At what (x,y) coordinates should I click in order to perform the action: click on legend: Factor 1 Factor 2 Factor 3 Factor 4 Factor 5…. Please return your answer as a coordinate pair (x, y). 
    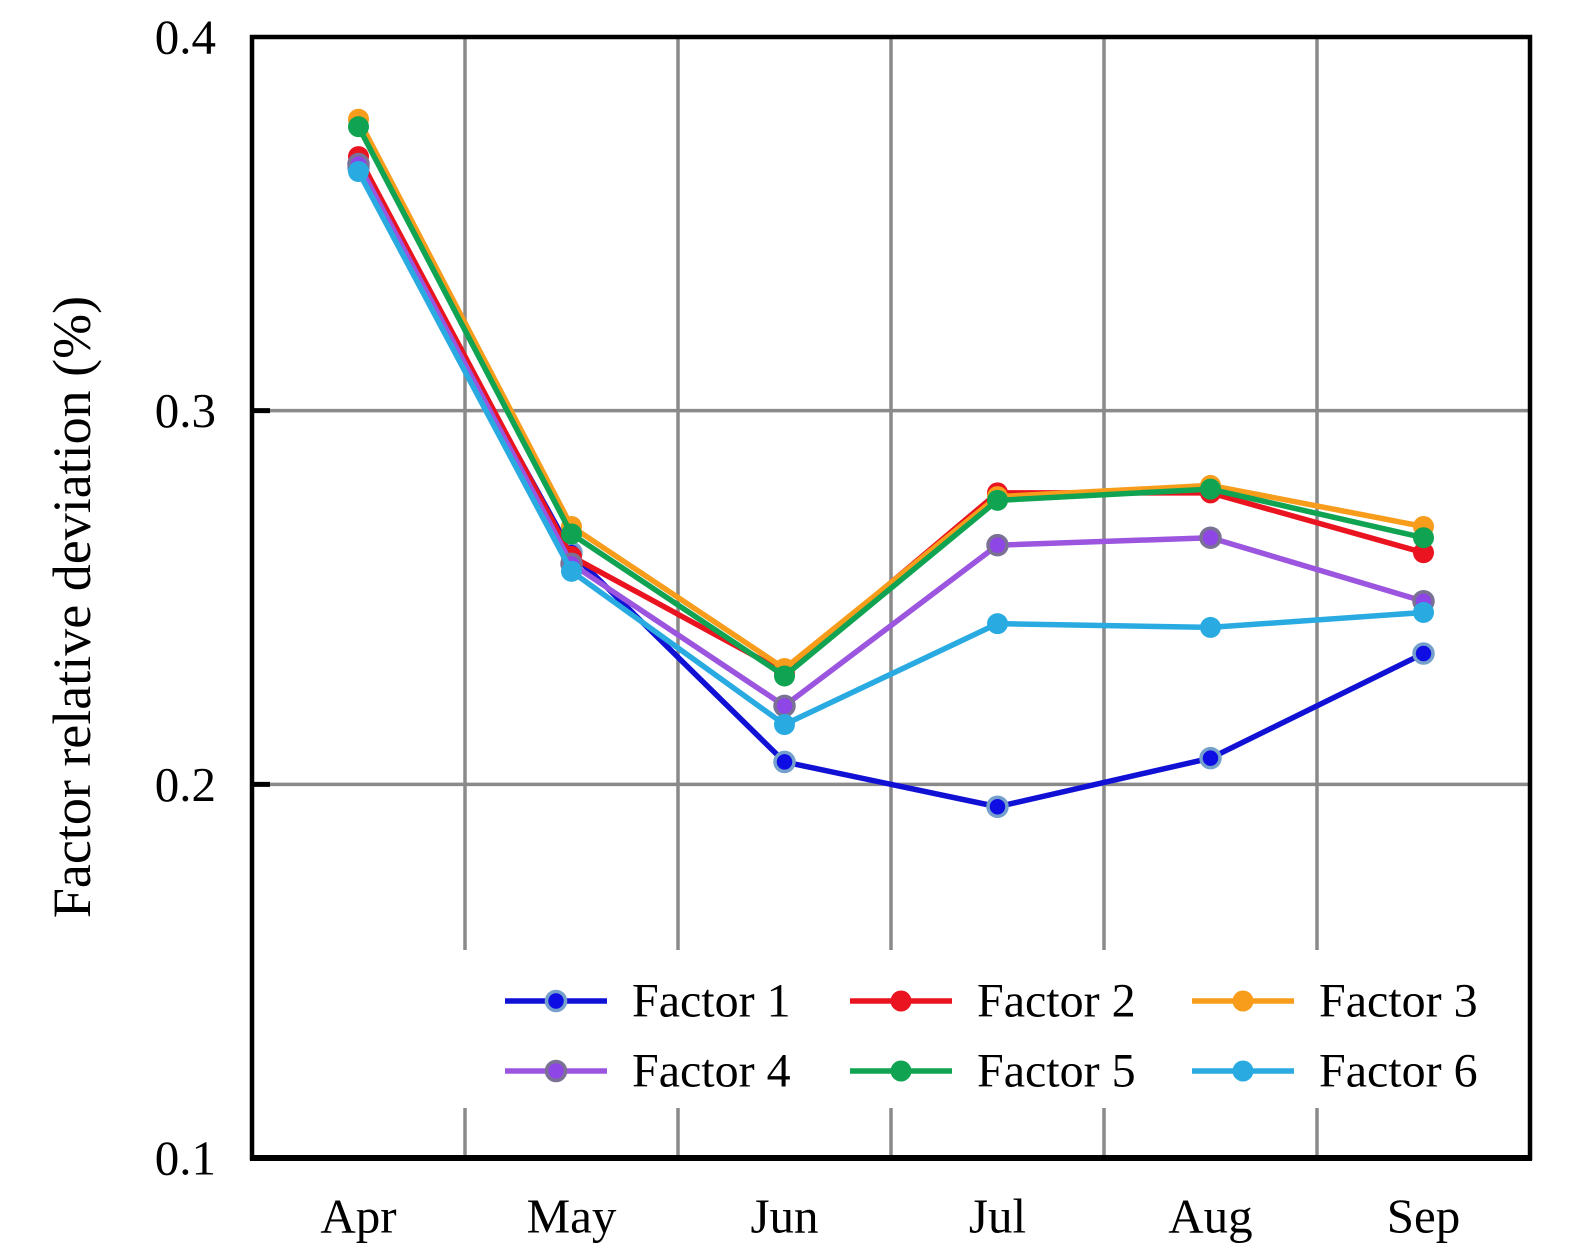
    Looking at the image, I should click on (1001, 1029).